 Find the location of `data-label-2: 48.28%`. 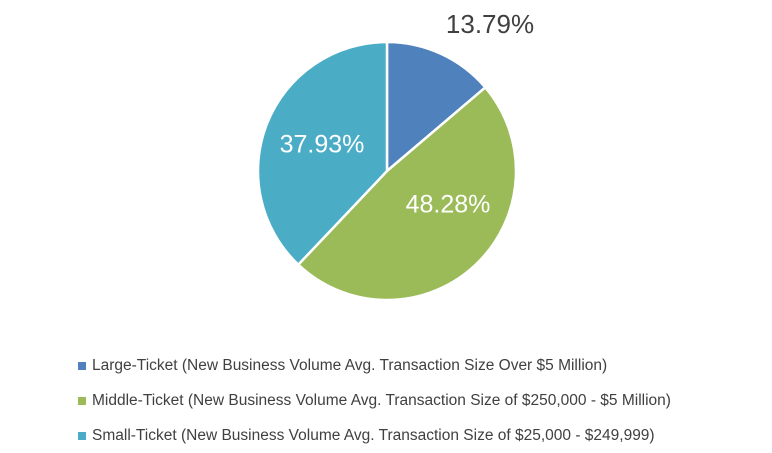

data-label-2: 48.28% is located at coordinates (448, 205).